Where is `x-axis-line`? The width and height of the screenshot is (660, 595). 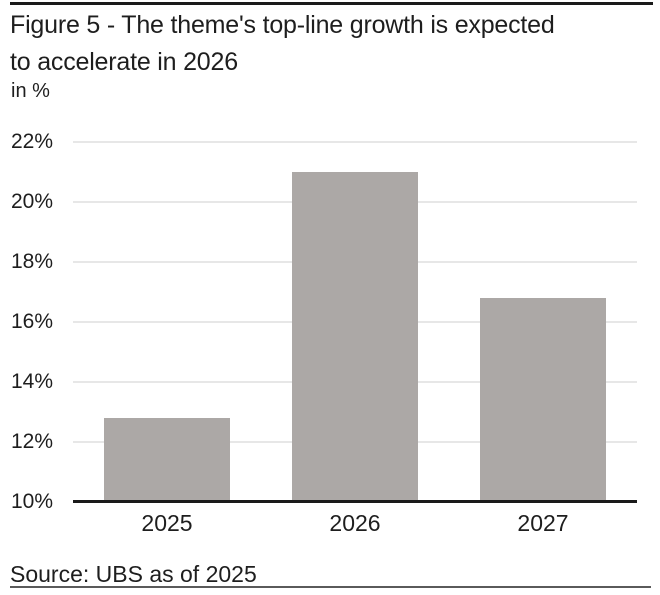
x-axis-line is located at coordinates (355, 501).